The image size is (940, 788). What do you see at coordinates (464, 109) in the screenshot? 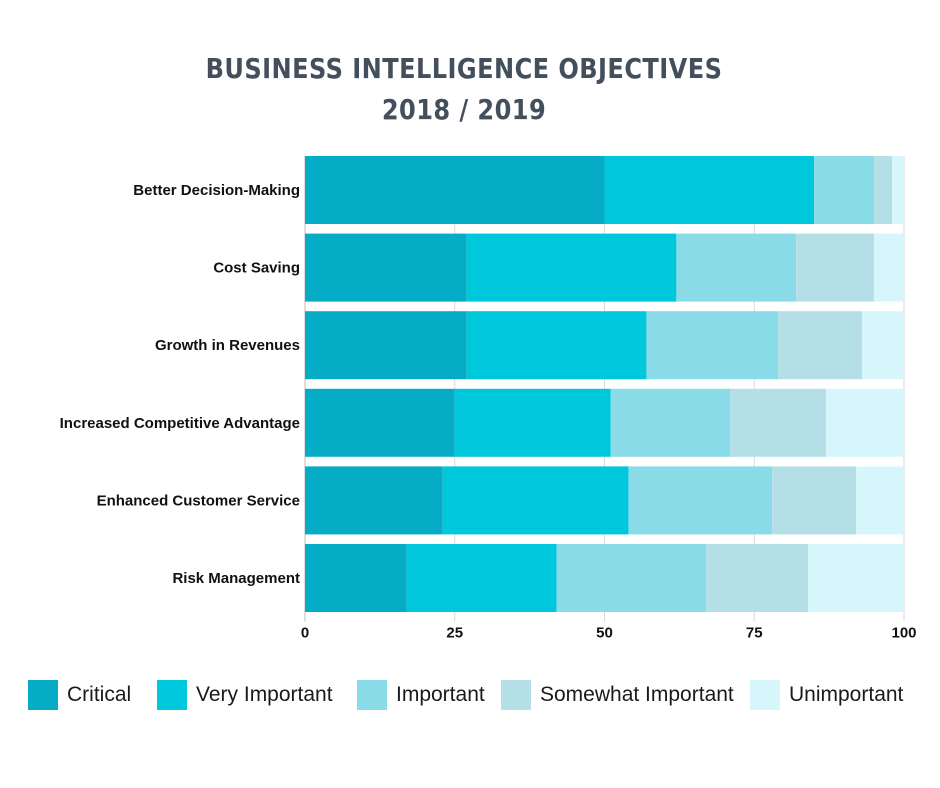
I see `chart-title-line-2: 2018 / 2019` at bounding box center [464, 109].